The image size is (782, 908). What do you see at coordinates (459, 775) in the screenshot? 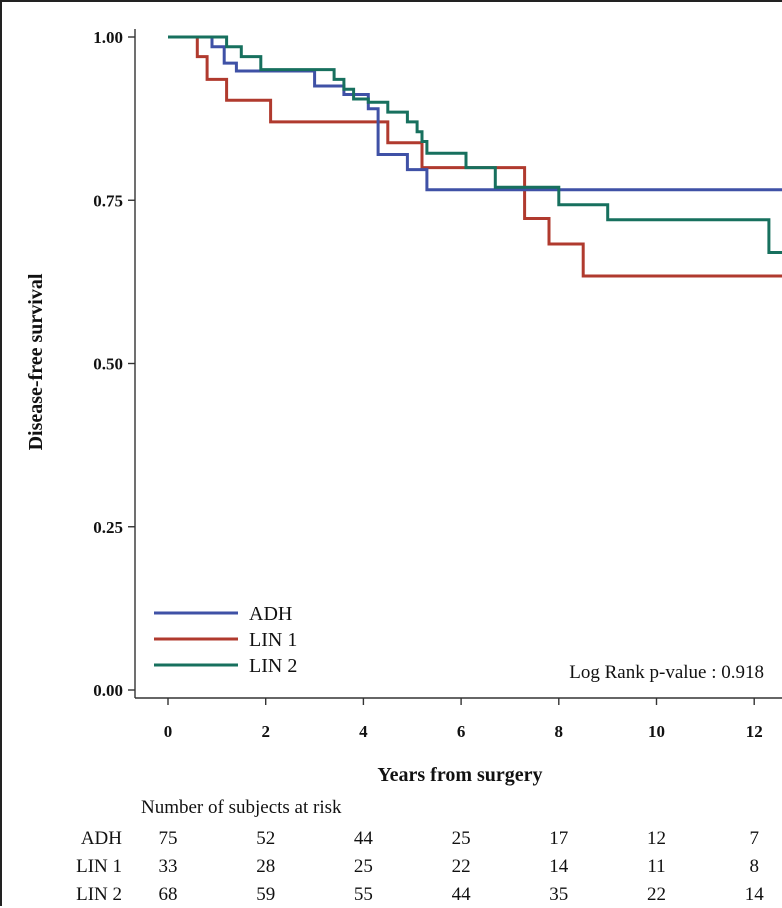
I see `x-axis-title: Years from surgery` at bounding box center [459, 775].